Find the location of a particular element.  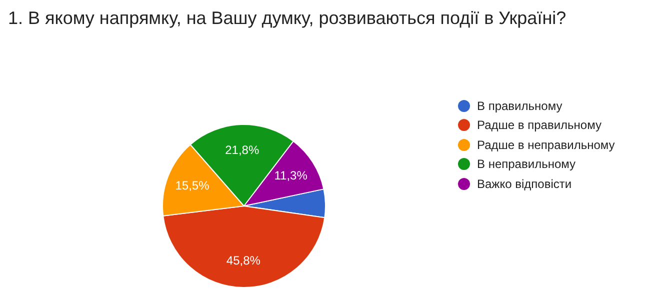

legend-label: В неправильному is located at coordinates (526, 164).